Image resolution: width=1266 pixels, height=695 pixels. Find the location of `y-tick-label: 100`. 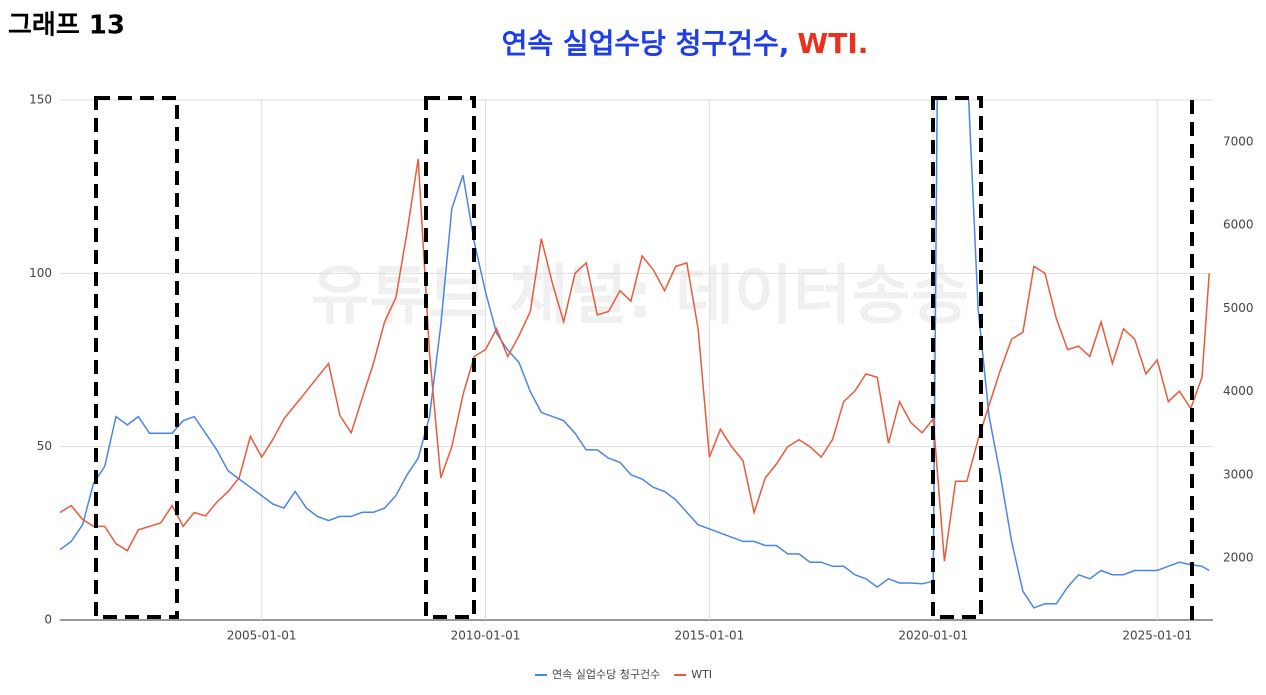

y-tick-label: 100 is located at coordinates (40, 273).